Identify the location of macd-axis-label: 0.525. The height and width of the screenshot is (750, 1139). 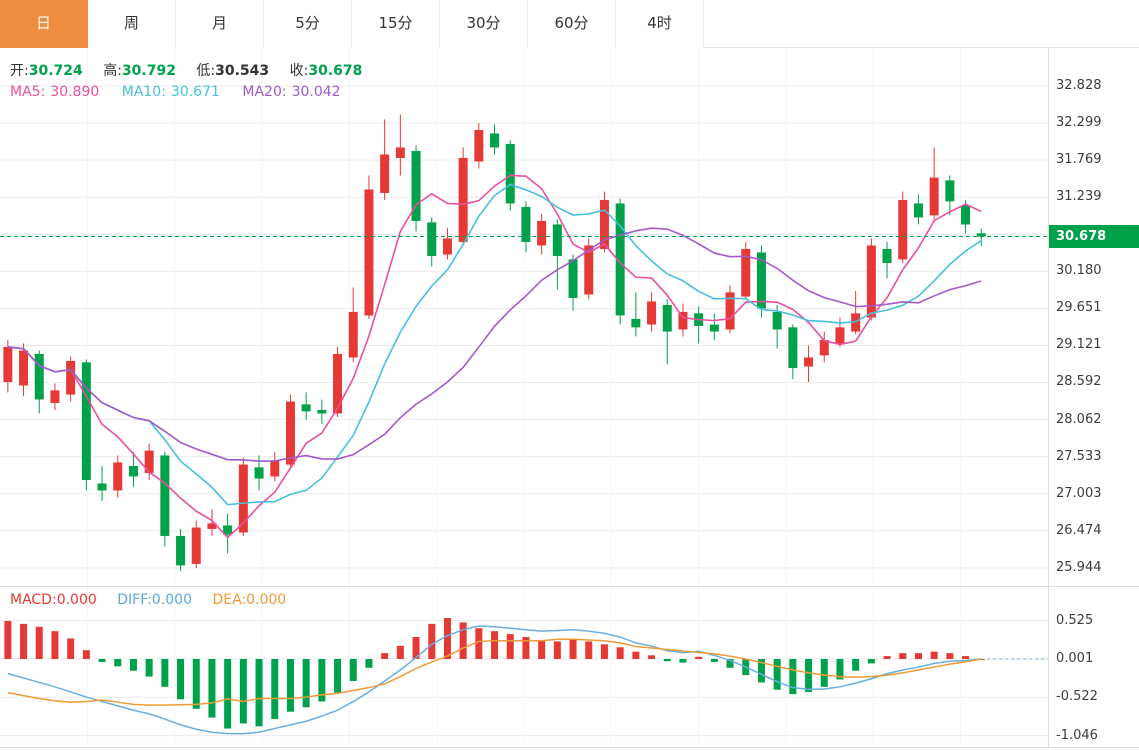
(1075, 620).